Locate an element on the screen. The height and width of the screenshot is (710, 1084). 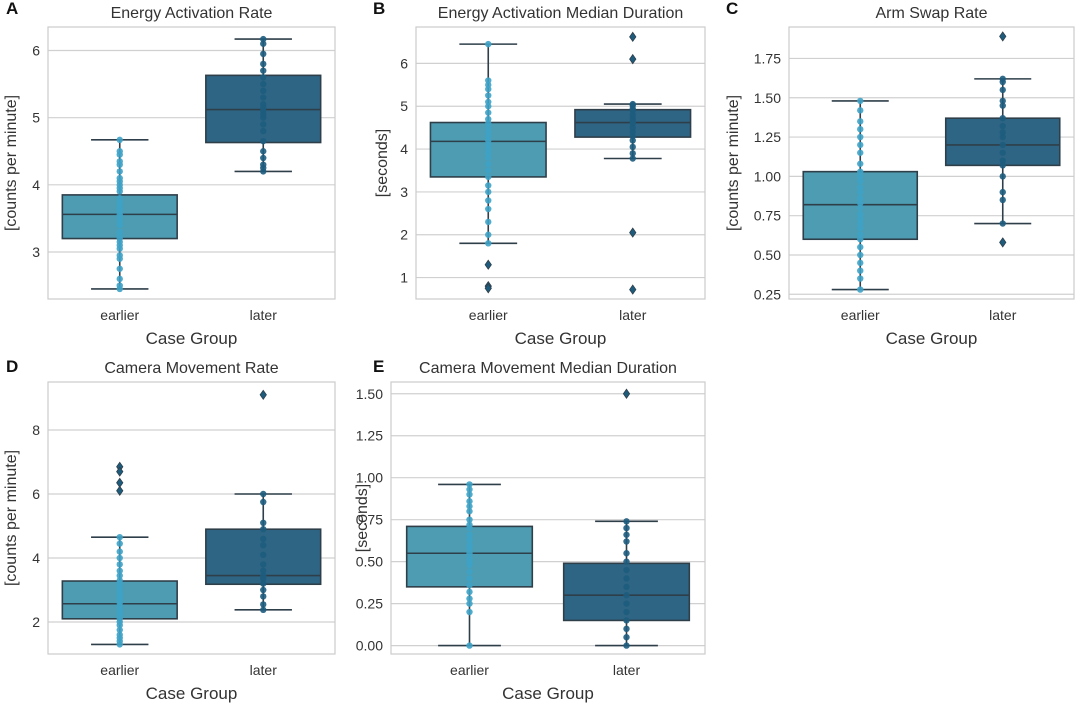
panel-label: A is located at coordinates (12, 9).